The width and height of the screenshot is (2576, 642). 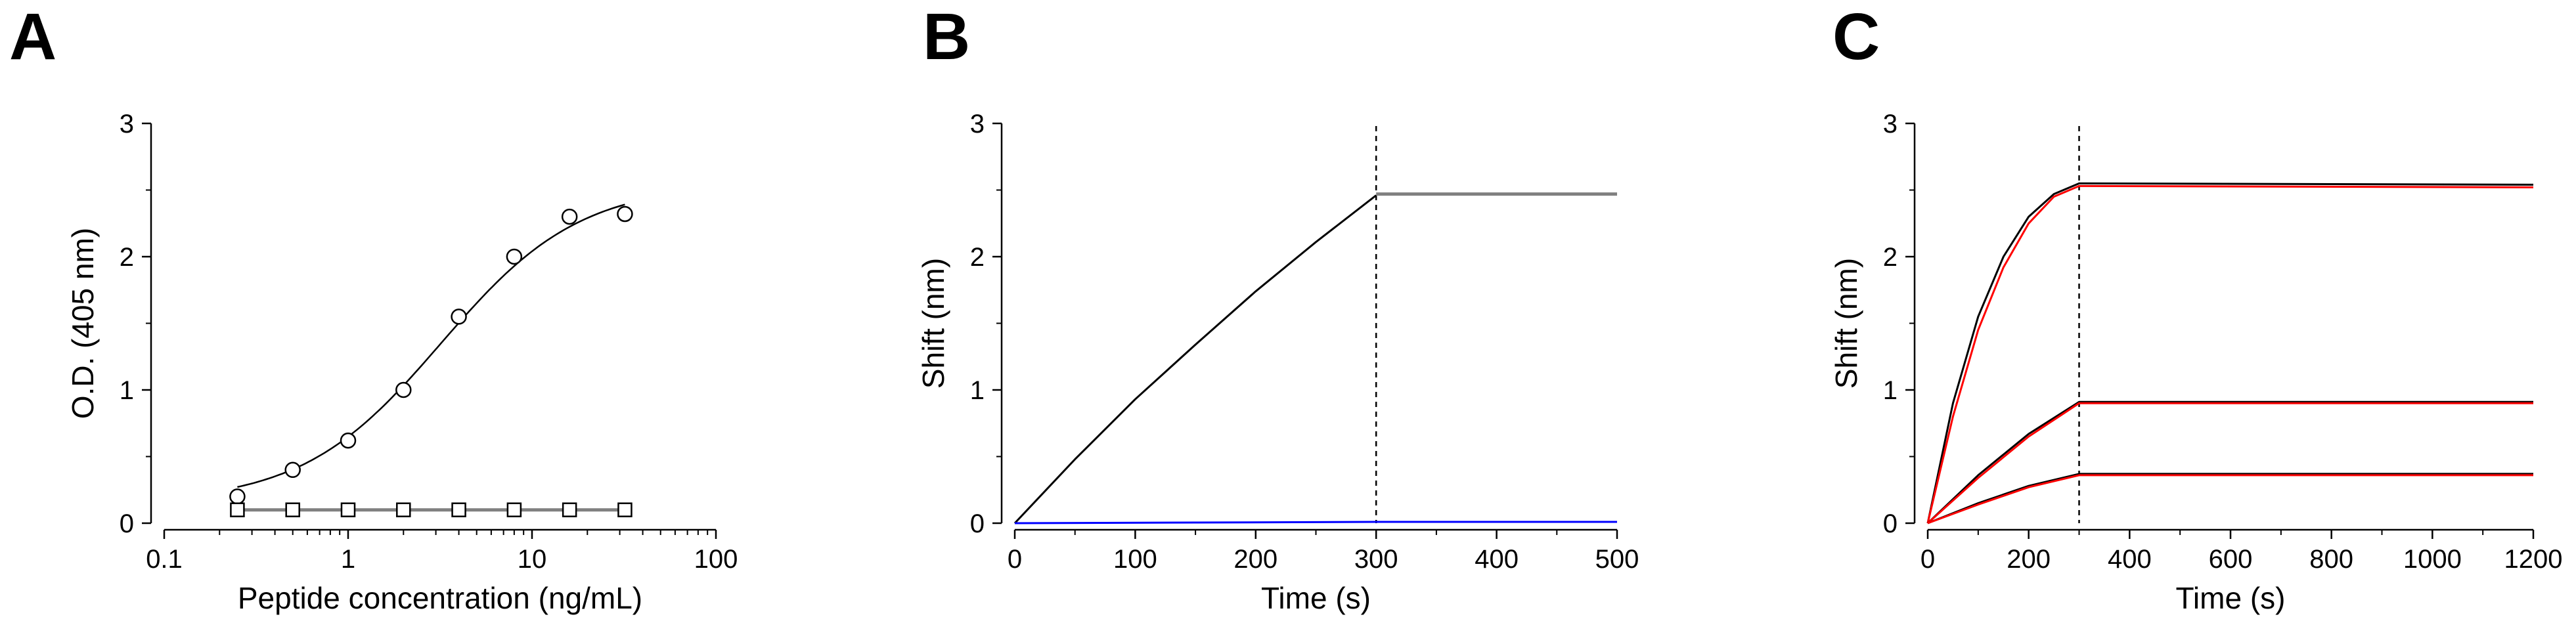 I want to click on x-tick-label: 0.1, so click(x=164, y=559).